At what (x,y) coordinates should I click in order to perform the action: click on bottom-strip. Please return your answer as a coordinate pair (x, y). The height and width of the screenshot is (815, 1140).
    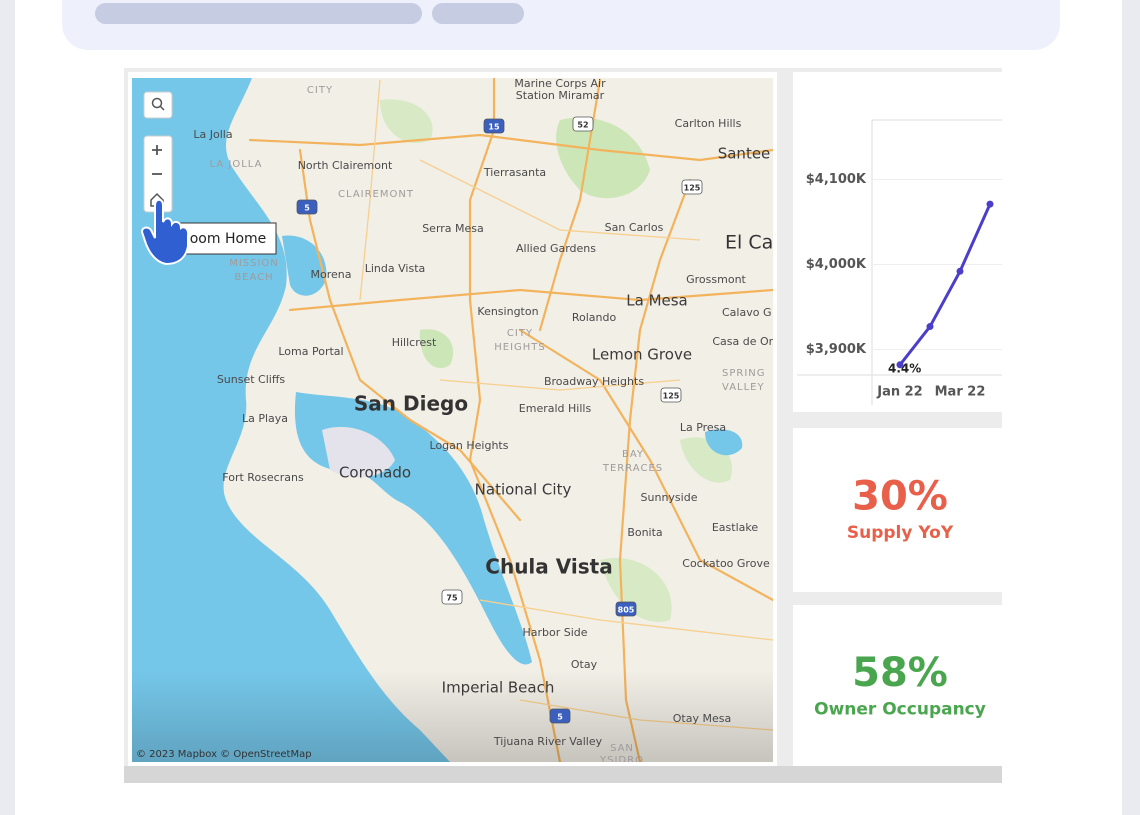
    Looking at the image, I should click on (563, 774).